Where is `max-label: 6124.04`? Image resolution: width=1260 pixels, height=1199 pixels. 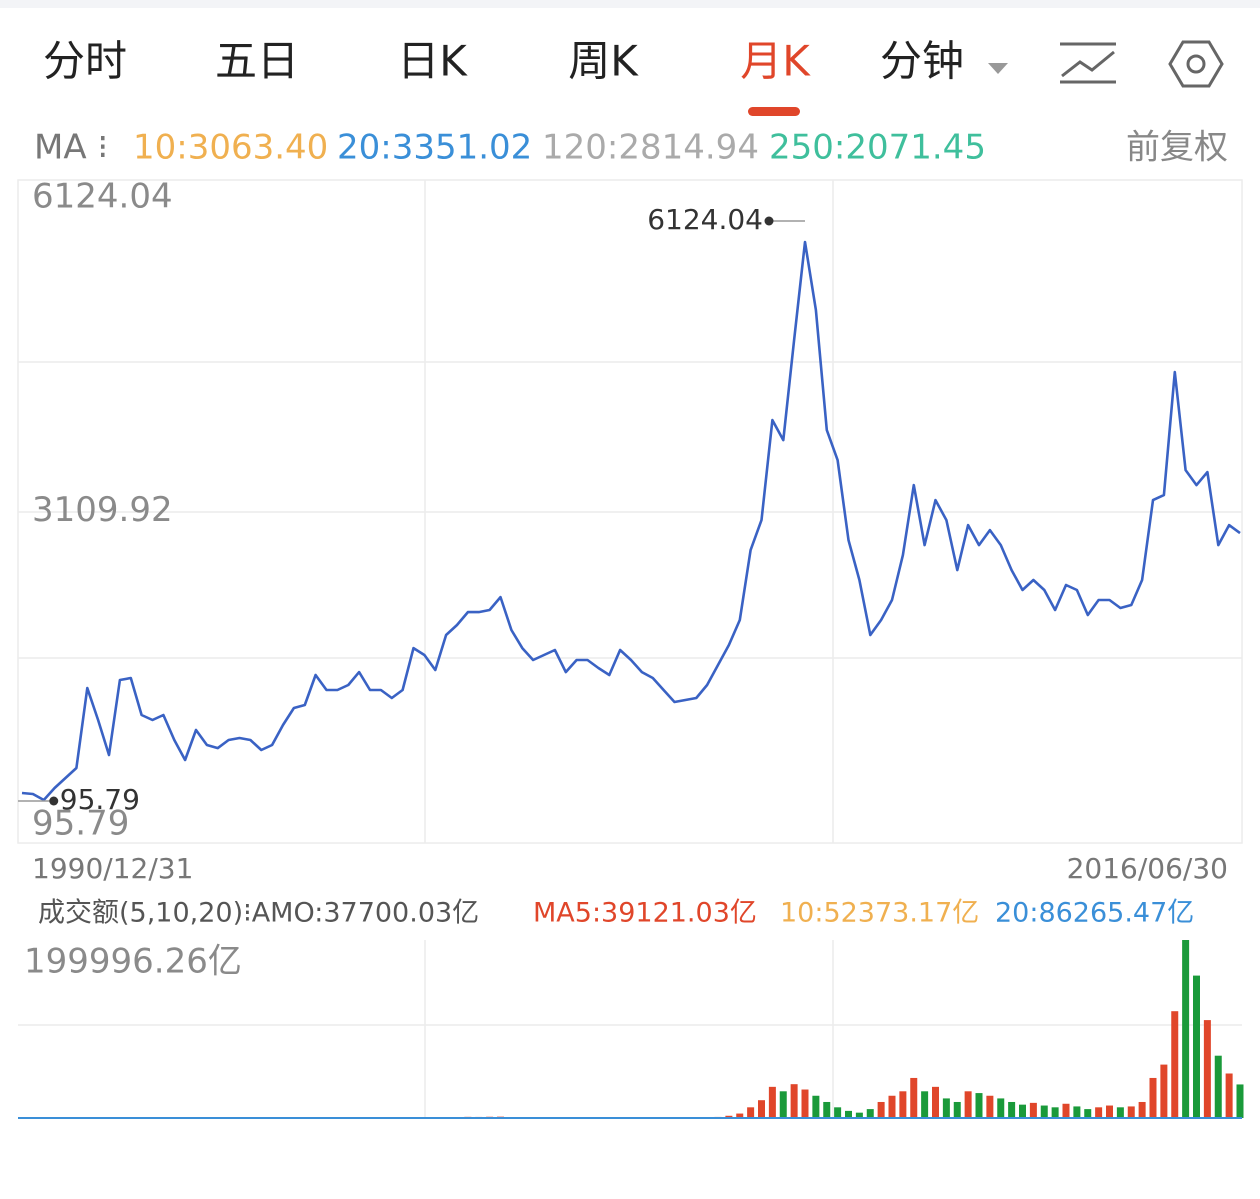 max-label: 6124.04 is located at coordinates (705, 219).